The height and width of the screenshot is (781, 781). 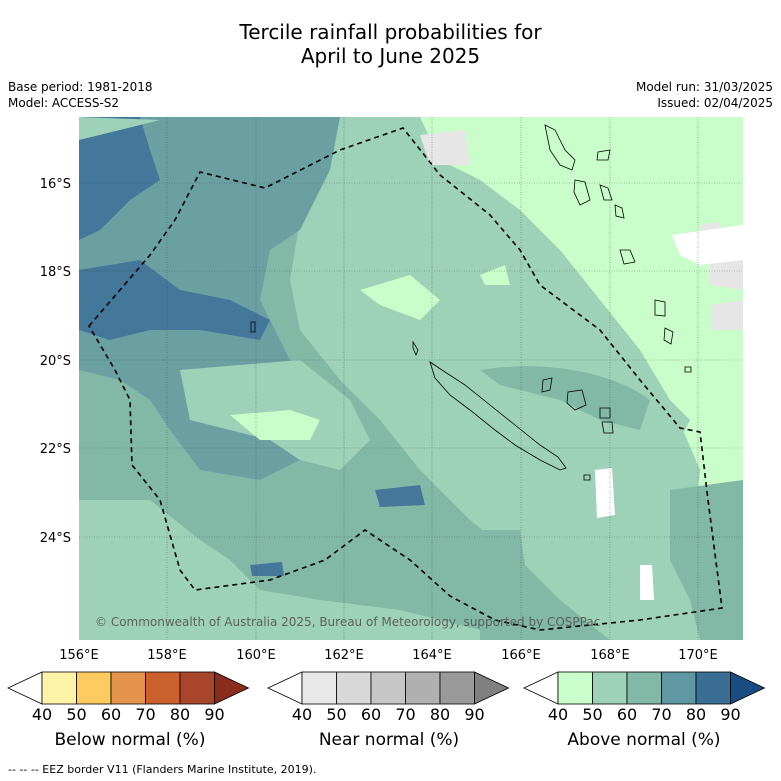 I want to click on issued-date: Issued: 02/04/2025, so click(x=715, y=103).